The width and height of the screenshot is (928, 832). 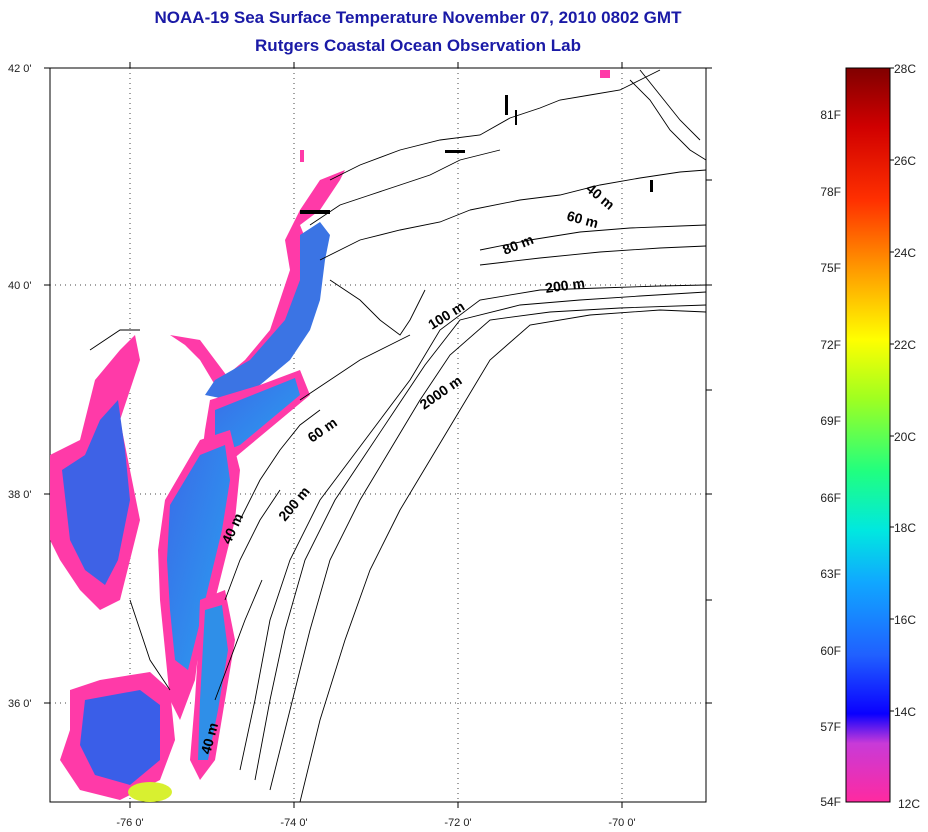 What do you see at coordinates (112, 568) in the screenshot?
I see `sst-bay-west` at bounding box center [112, 568].